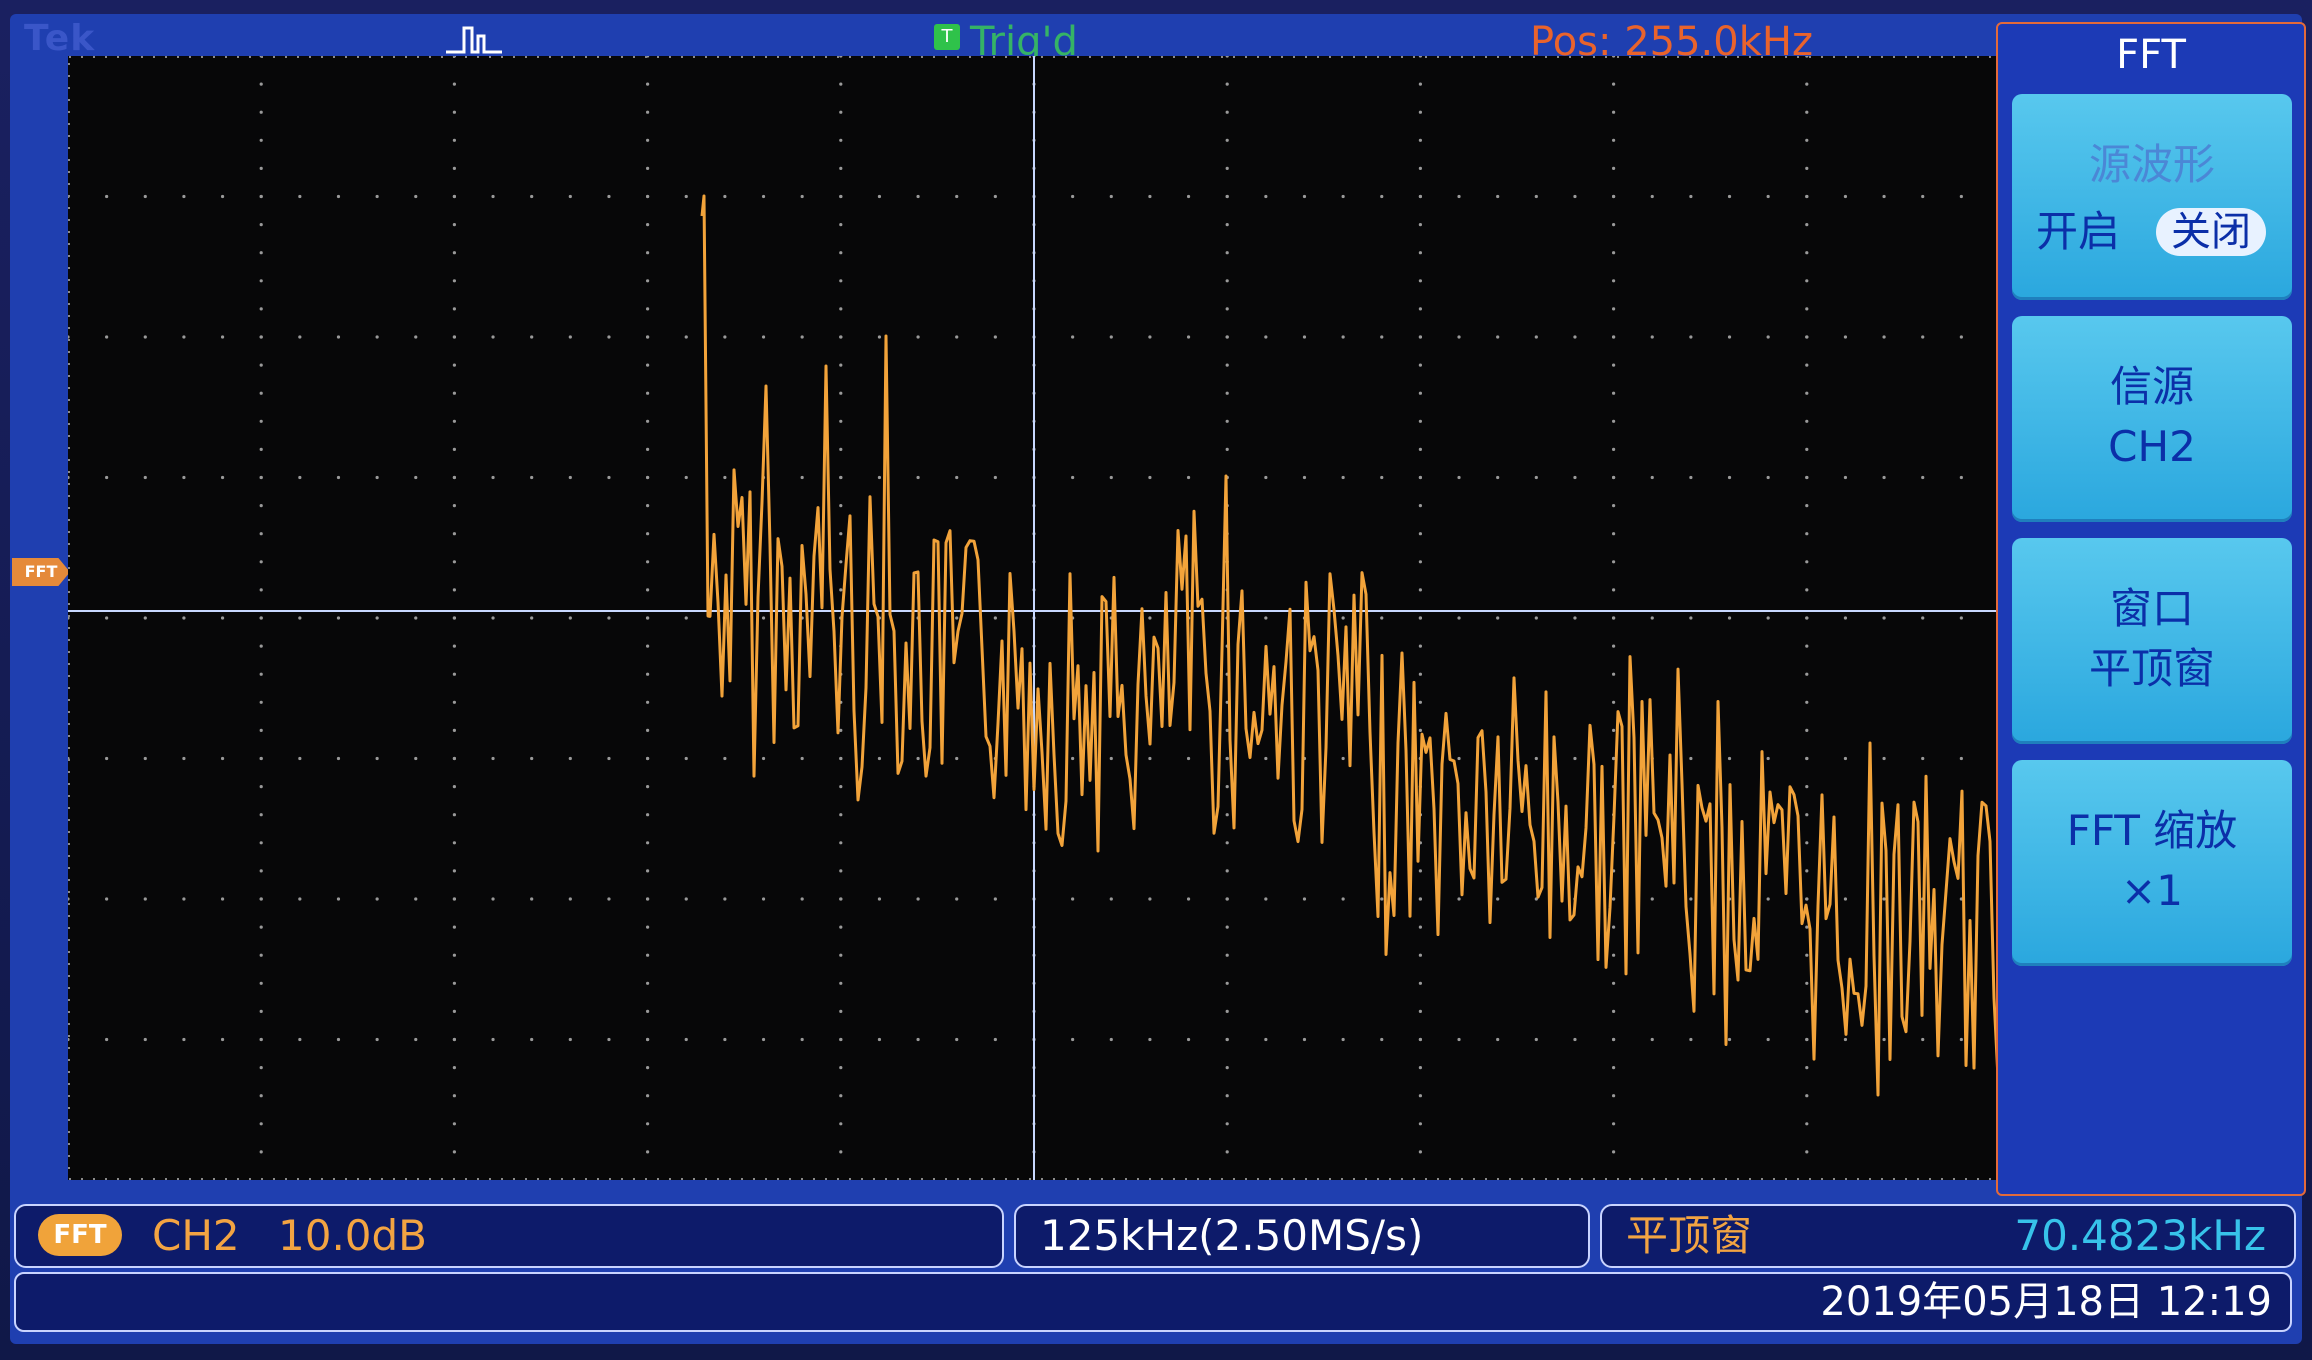 Image resolution: width=2312 pixels, height=1360 pixels. Describe the element at coordinates (2211, 232) in the screenshot. I see `toggle-off-option: 关闭` at that location.